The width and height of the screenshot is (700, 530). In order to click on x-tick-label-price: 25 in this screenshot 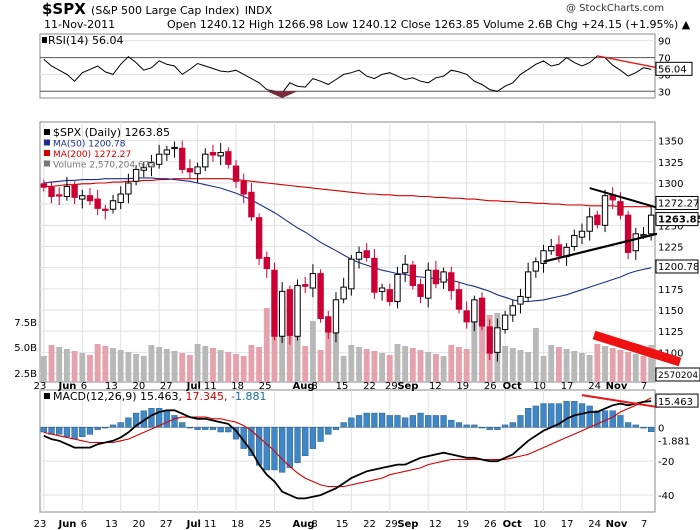, I will do `click(265, 386)`.